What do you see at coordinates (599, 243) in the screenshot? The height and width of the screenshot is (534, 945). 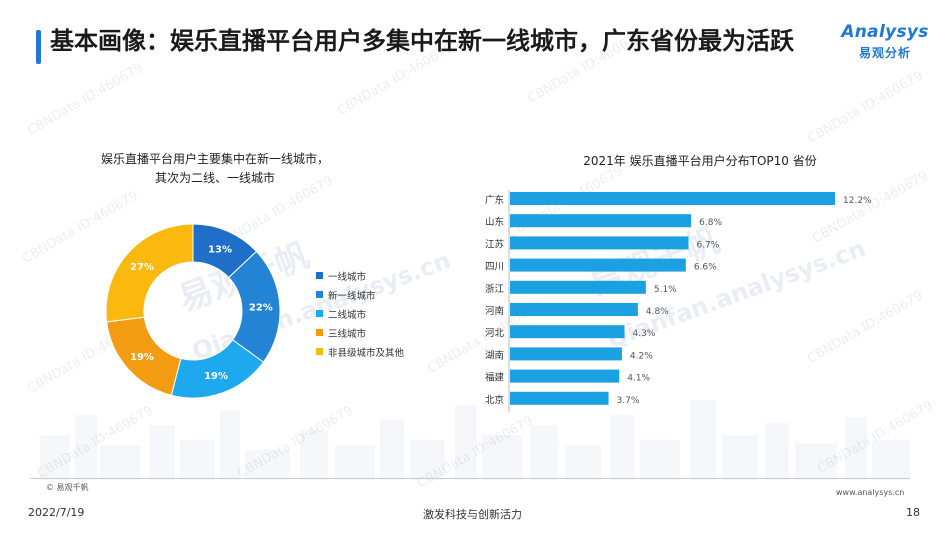 I see `bar-江苏` at bounding box center [599, 243].